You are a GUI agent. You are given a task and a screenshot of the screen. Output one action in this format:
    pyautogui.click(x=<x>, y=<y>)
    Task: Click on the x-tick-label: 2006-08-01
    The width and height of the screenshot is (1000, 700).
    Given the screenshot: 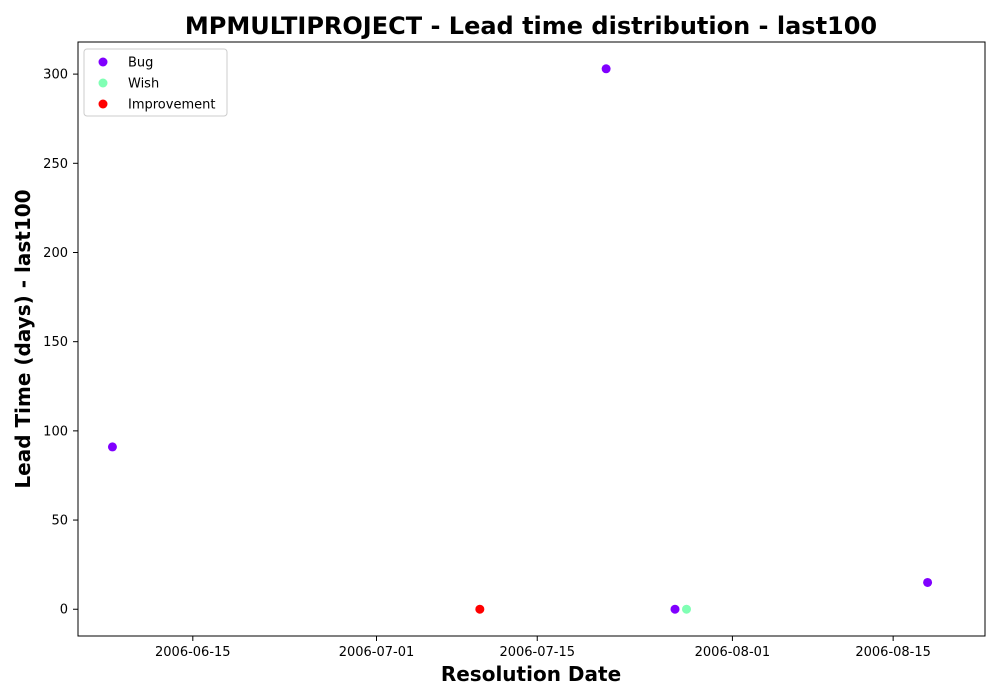 What is the action you would take?
    pyautogui.click(x=733, y=652)
    